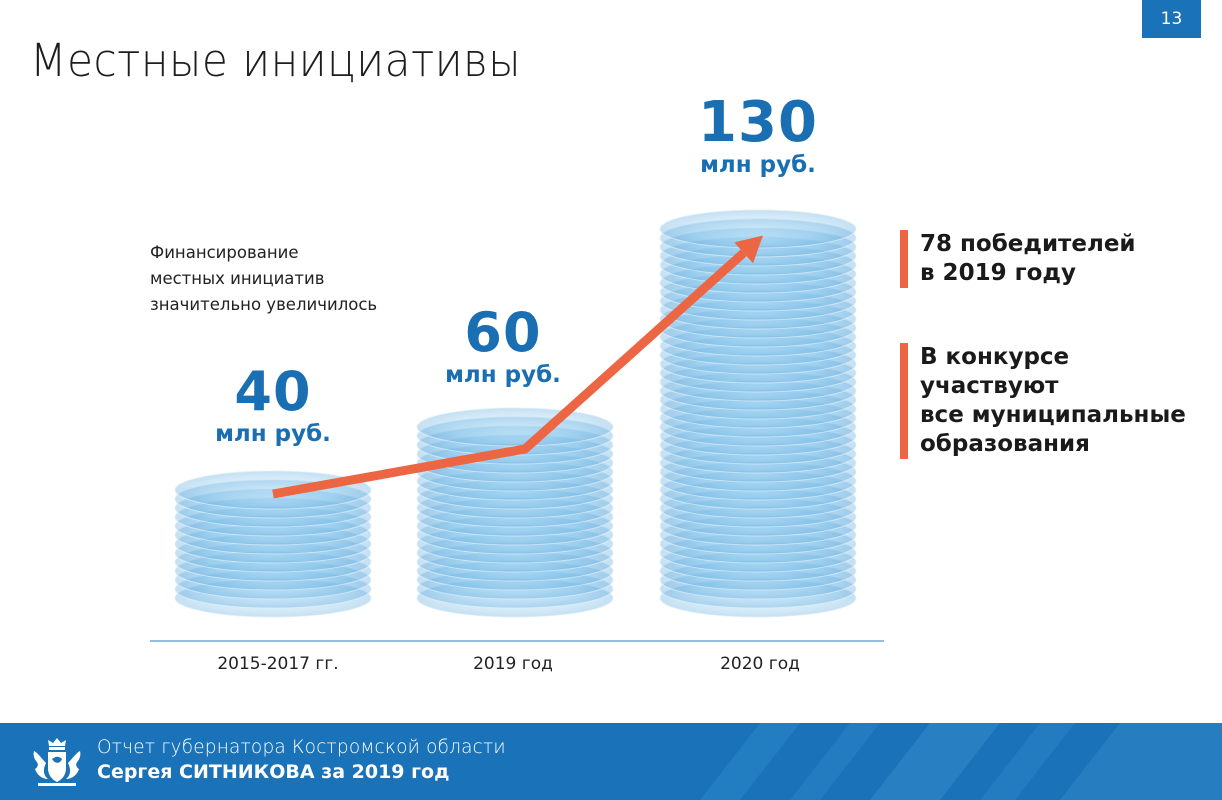 This screenshot has height=800, width=1222. I want to click on value-label-3: 130 млн руб., so click(758, 137).